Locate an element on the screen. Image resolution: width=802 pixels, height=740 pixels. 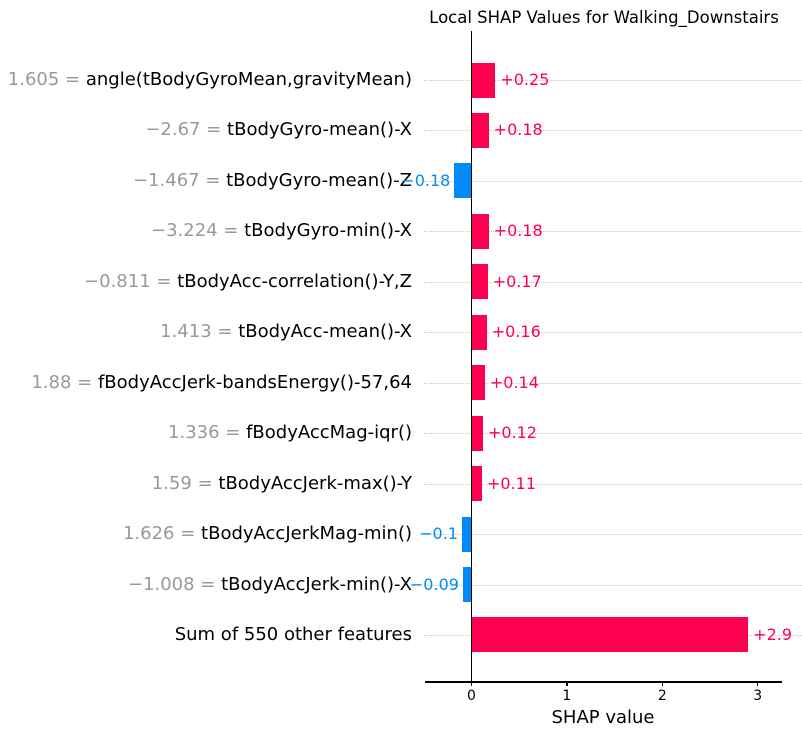
x-tick-label: 3 is located at coordinates (758, 696).